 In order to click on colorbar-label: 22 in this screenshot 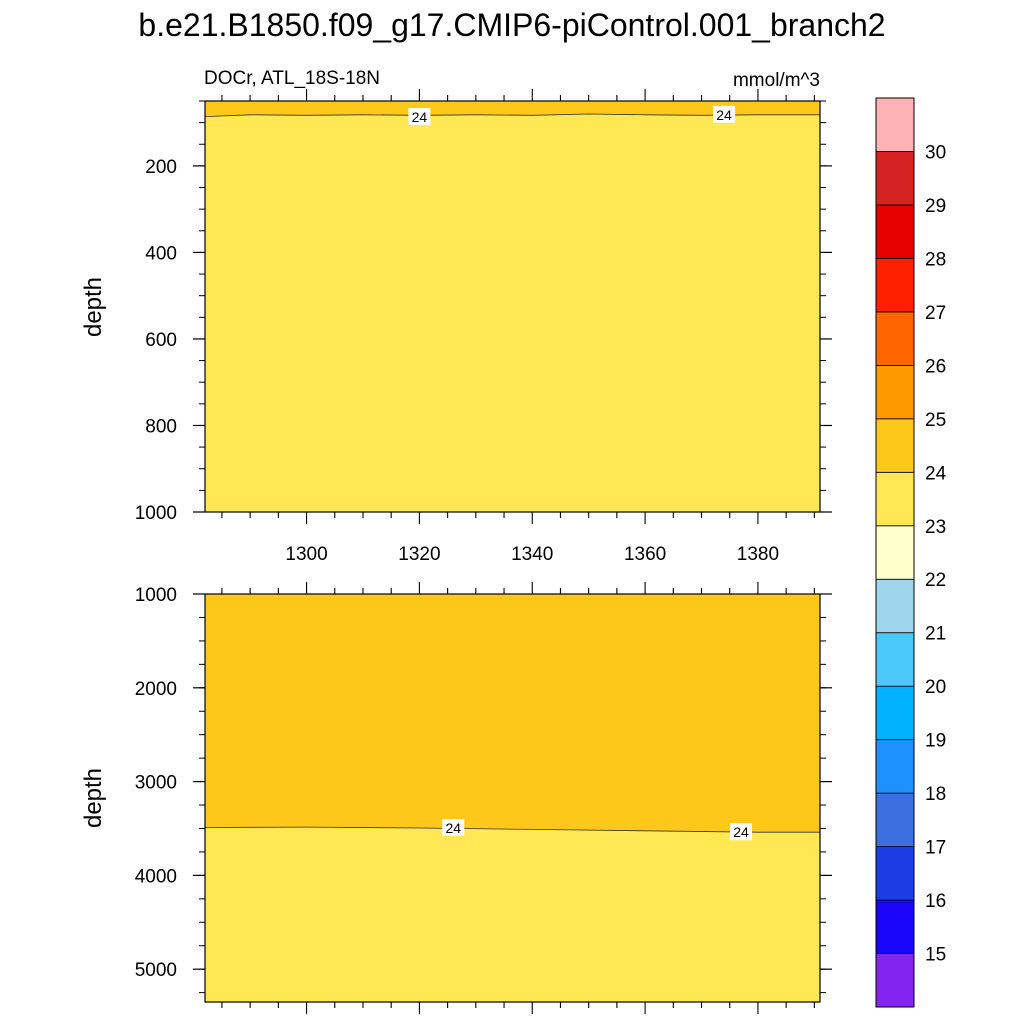, I will do `click(935, 580)`.